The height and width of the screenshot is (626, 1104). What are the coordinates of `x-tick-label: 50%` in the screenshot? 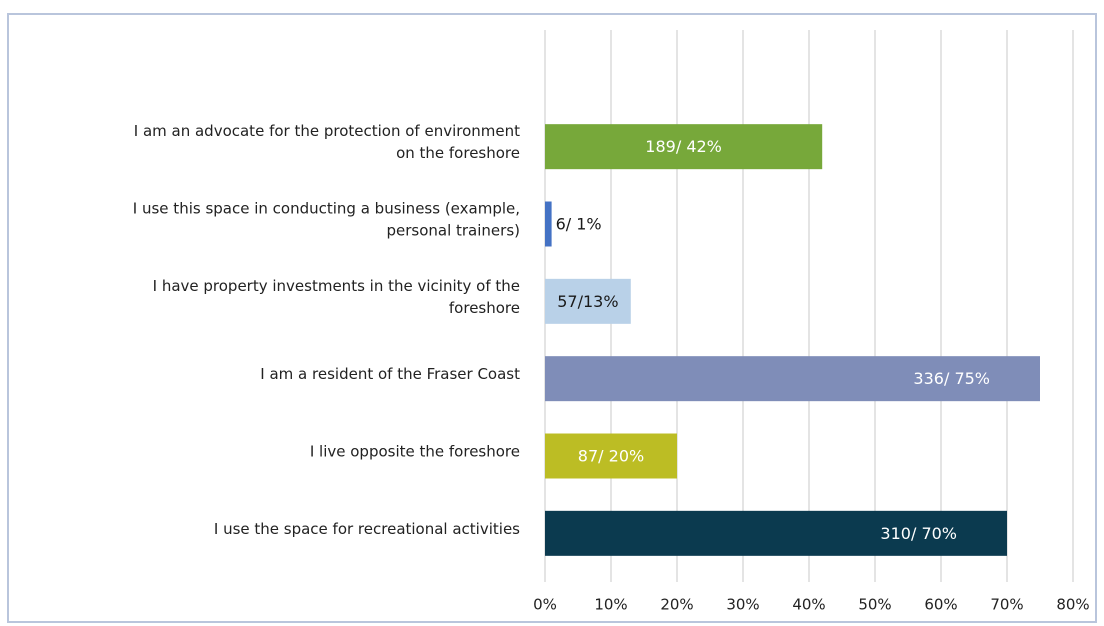 It's located at (874, 605).